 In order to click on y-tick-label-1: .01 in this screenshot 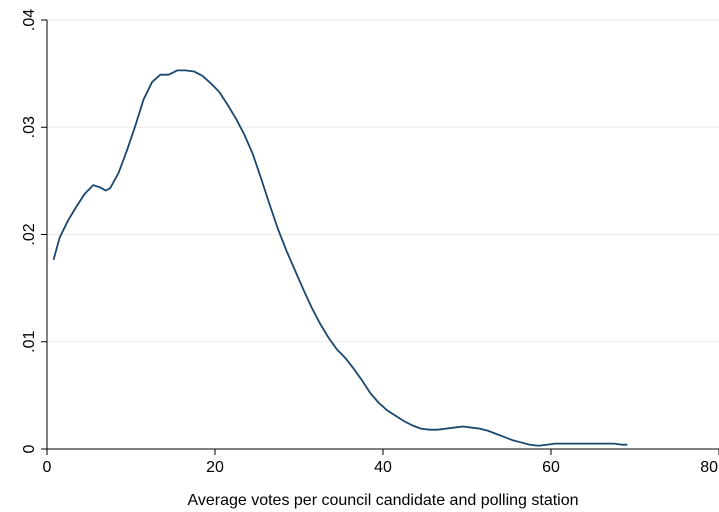, I will do `click(29, 342)`.